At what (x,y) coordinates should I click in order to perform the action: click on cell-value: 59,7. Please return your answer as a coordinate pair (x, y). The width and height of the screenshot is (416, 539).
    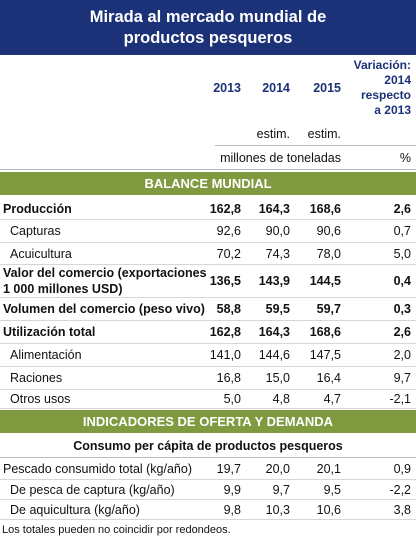
    Looking at the image, I should click on (328, 309).